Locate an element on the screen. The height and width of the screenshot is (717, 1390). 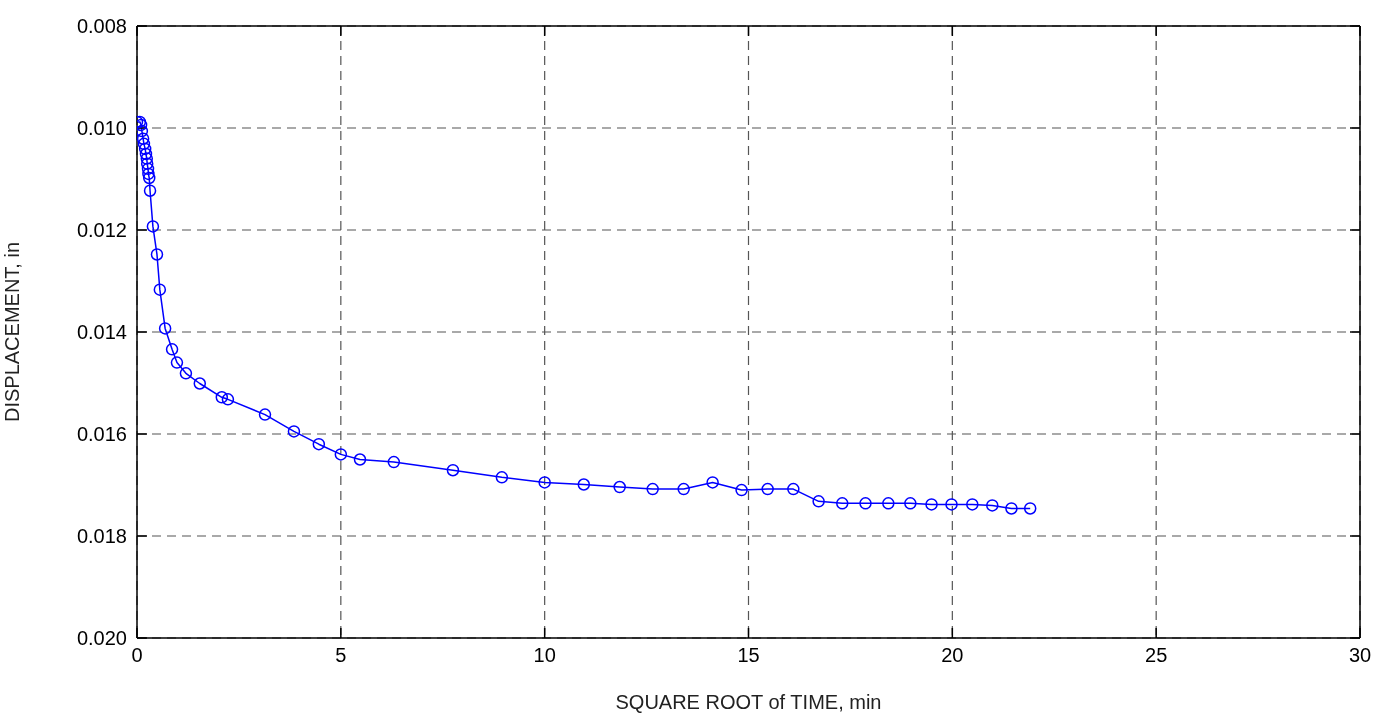
x-tick-label: 25 is located at coordinates (1156, 655).